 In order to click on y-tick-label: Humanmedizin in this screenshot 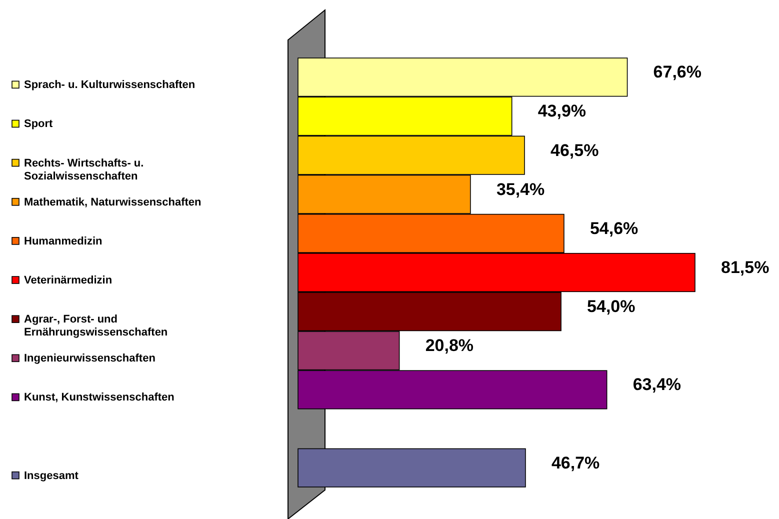, I will do `click(63, 241)`.